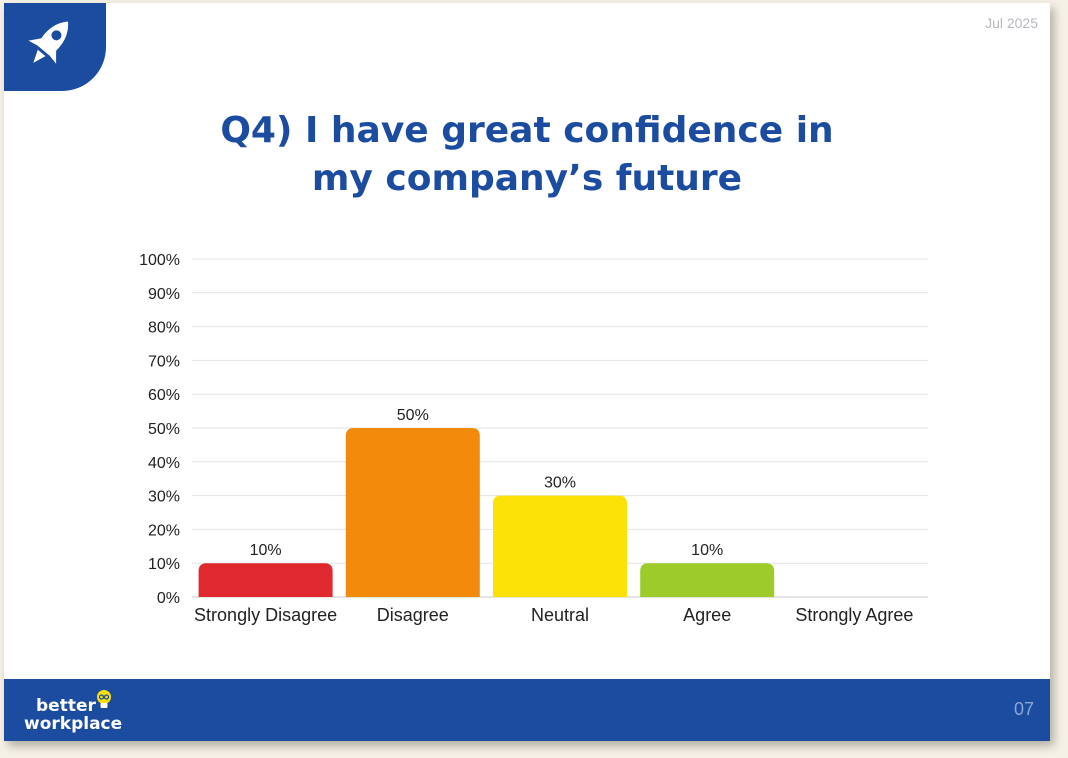  I want to click on brand-logo: better workplace, so click(89, 711).